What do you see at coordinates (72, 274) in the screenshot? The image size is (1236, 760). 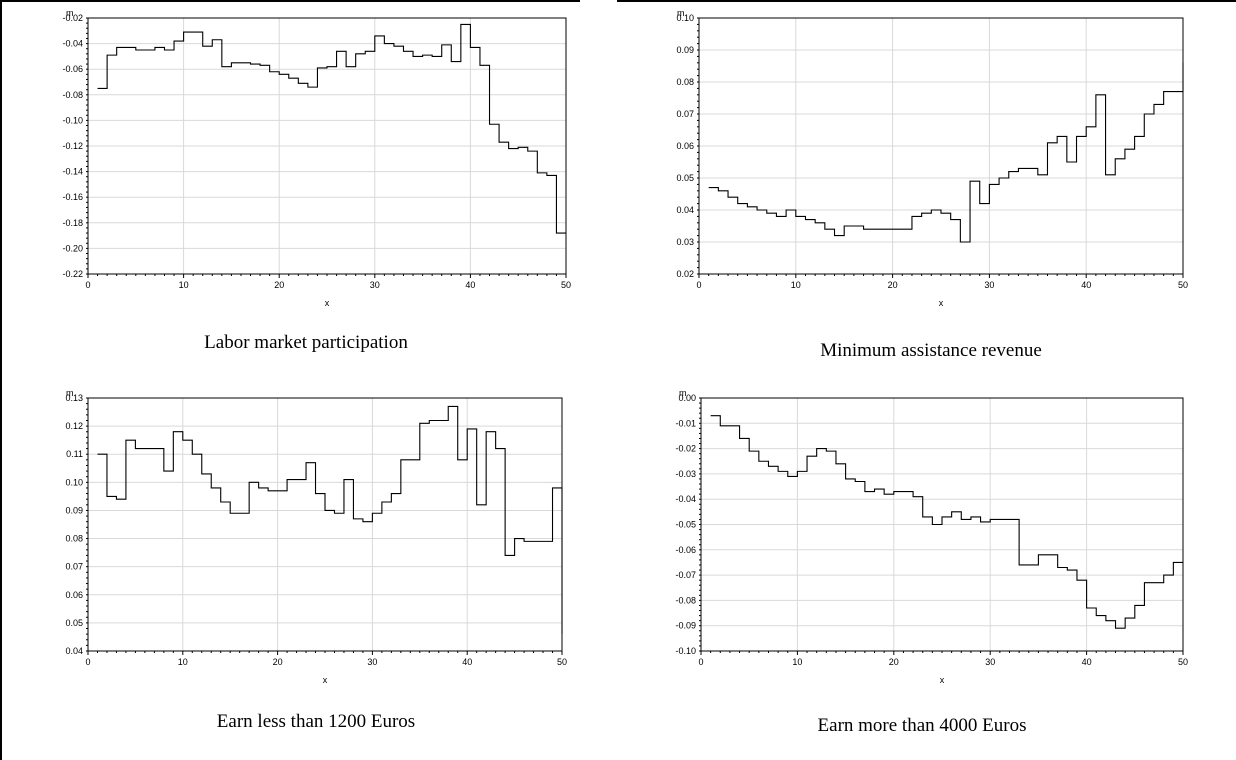 I see `y-tick-label: -0.22` at bounding box center [72, 274].